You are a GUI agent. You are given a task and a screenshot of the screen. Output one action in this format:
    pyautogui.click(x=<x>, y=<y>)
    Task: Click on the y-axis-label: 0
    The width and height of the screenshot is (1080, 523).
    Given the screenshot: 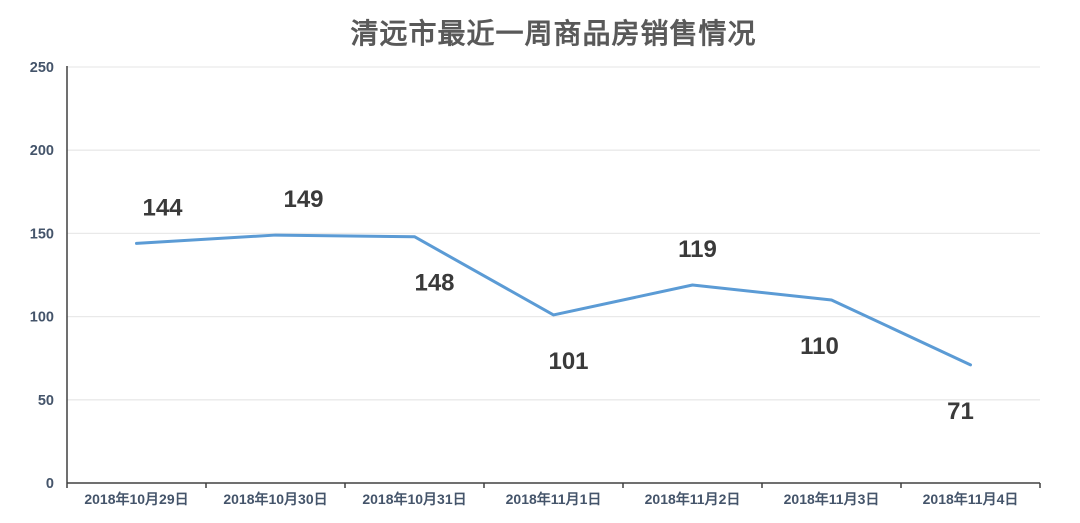 What is the action you would take?
    pyautogui.click(x=50, y=484)
    